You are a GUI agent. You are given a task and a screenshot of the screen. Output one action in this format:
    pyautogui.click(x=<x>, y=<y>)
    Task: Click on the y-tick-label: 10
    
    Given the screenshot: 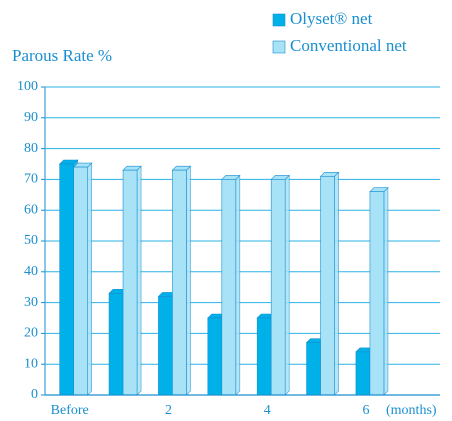 What is the action you would take?
    pyautogui.click(x=31, y=363)
    